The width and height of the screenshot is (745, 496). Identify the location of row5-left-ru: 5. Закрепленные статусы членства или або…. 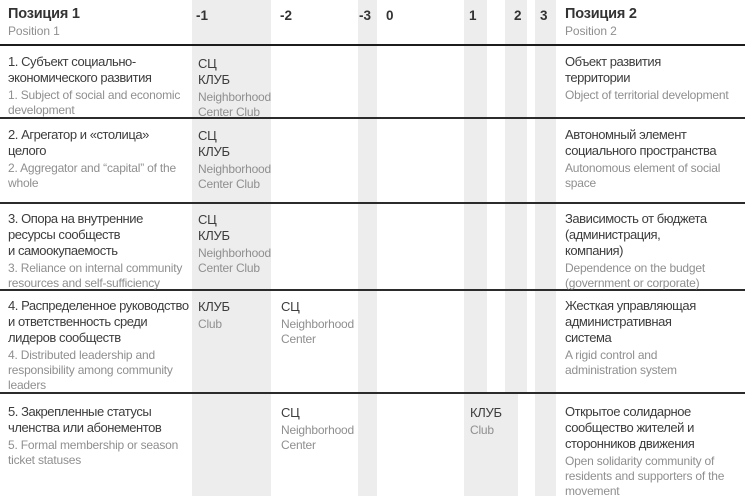
(85, 419).